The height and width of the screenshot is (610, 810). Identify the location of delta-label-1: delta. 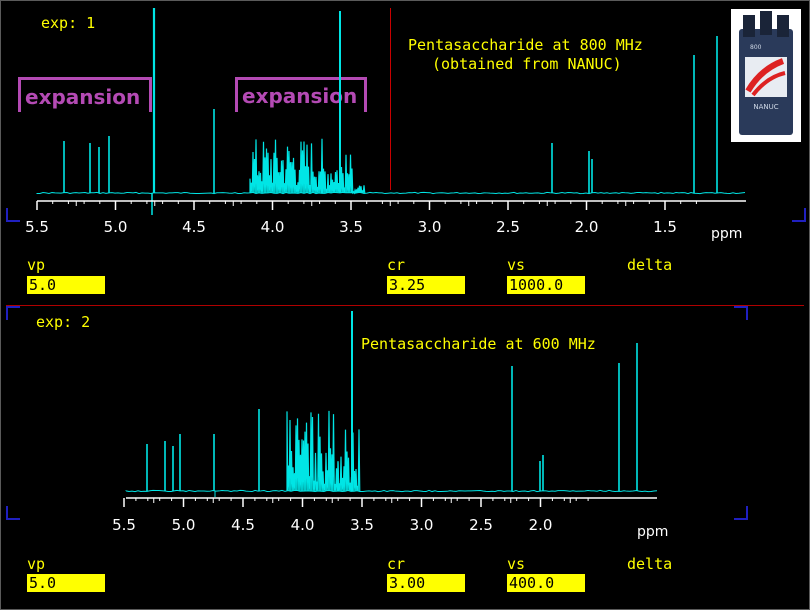
(650, 265).